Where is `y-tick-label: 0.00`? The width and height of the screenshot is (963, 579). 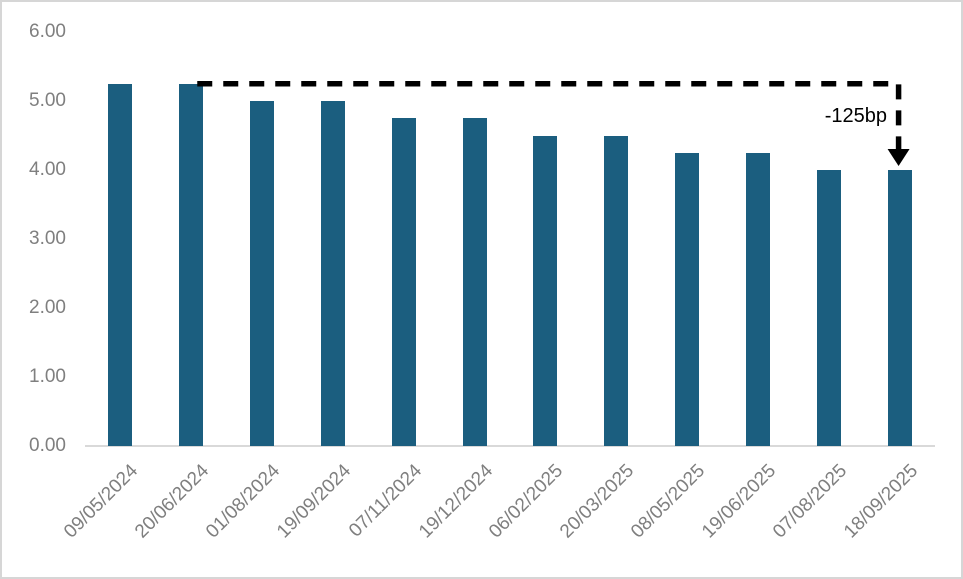 y-tick-label: 0.00 is located at coordinates (47, 445).